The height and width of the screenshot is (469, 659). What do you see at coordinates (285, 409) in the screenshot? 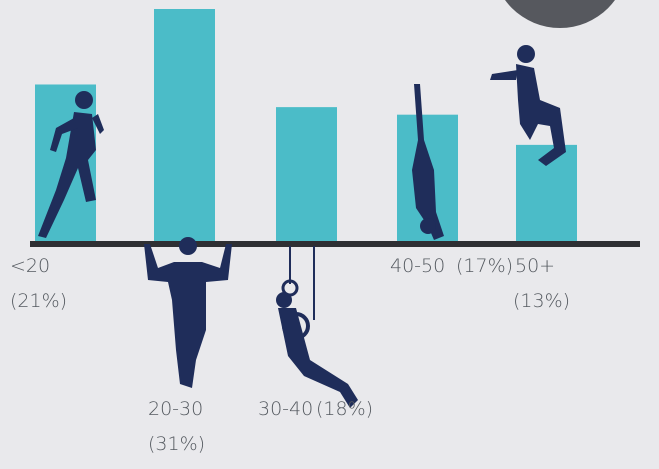
I see `category-label: 30-40` at bounding box center [285, 409].